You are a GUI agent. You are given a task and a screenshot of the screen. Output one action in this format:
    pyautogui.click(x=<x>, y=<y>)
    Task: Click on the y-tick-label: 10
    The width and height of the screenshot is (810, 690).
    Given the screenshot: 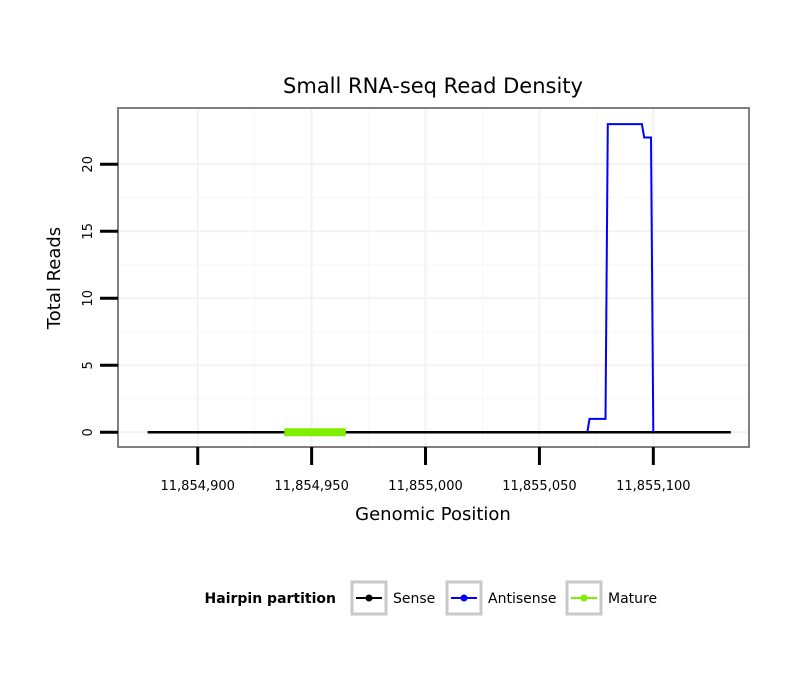 What is the action you would take?
    pyautogui.click(x=88, y=298)
    